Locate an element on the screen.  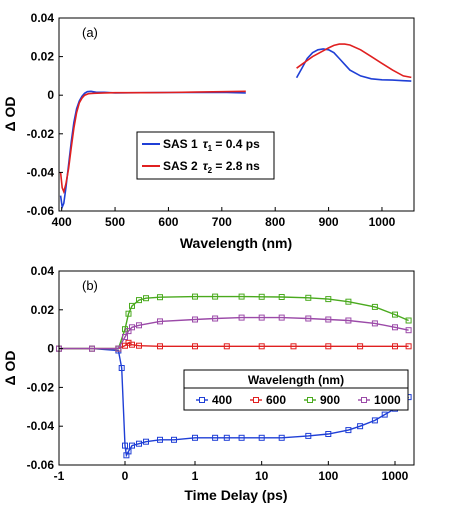
panel-a-xlabel: Wavelength (nm) is located at coordinates (236, 243).